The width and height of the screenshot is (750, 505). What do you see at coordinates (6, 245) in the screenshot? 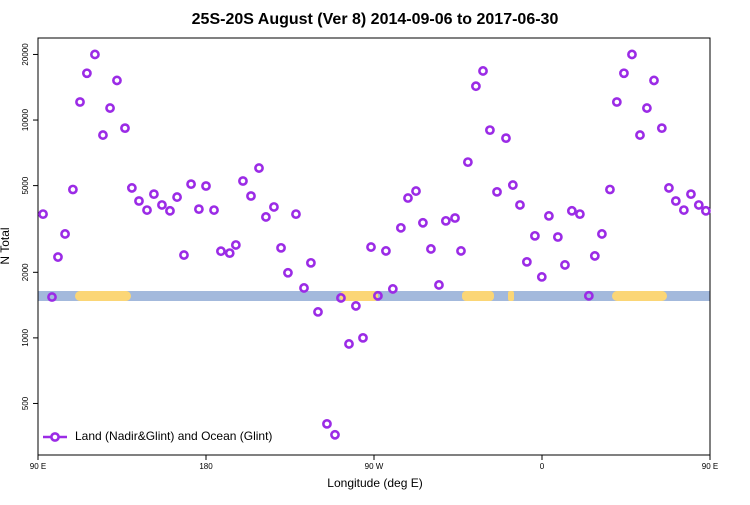
I see `y-axis-label: N Total` at bounding box center [6, 245].